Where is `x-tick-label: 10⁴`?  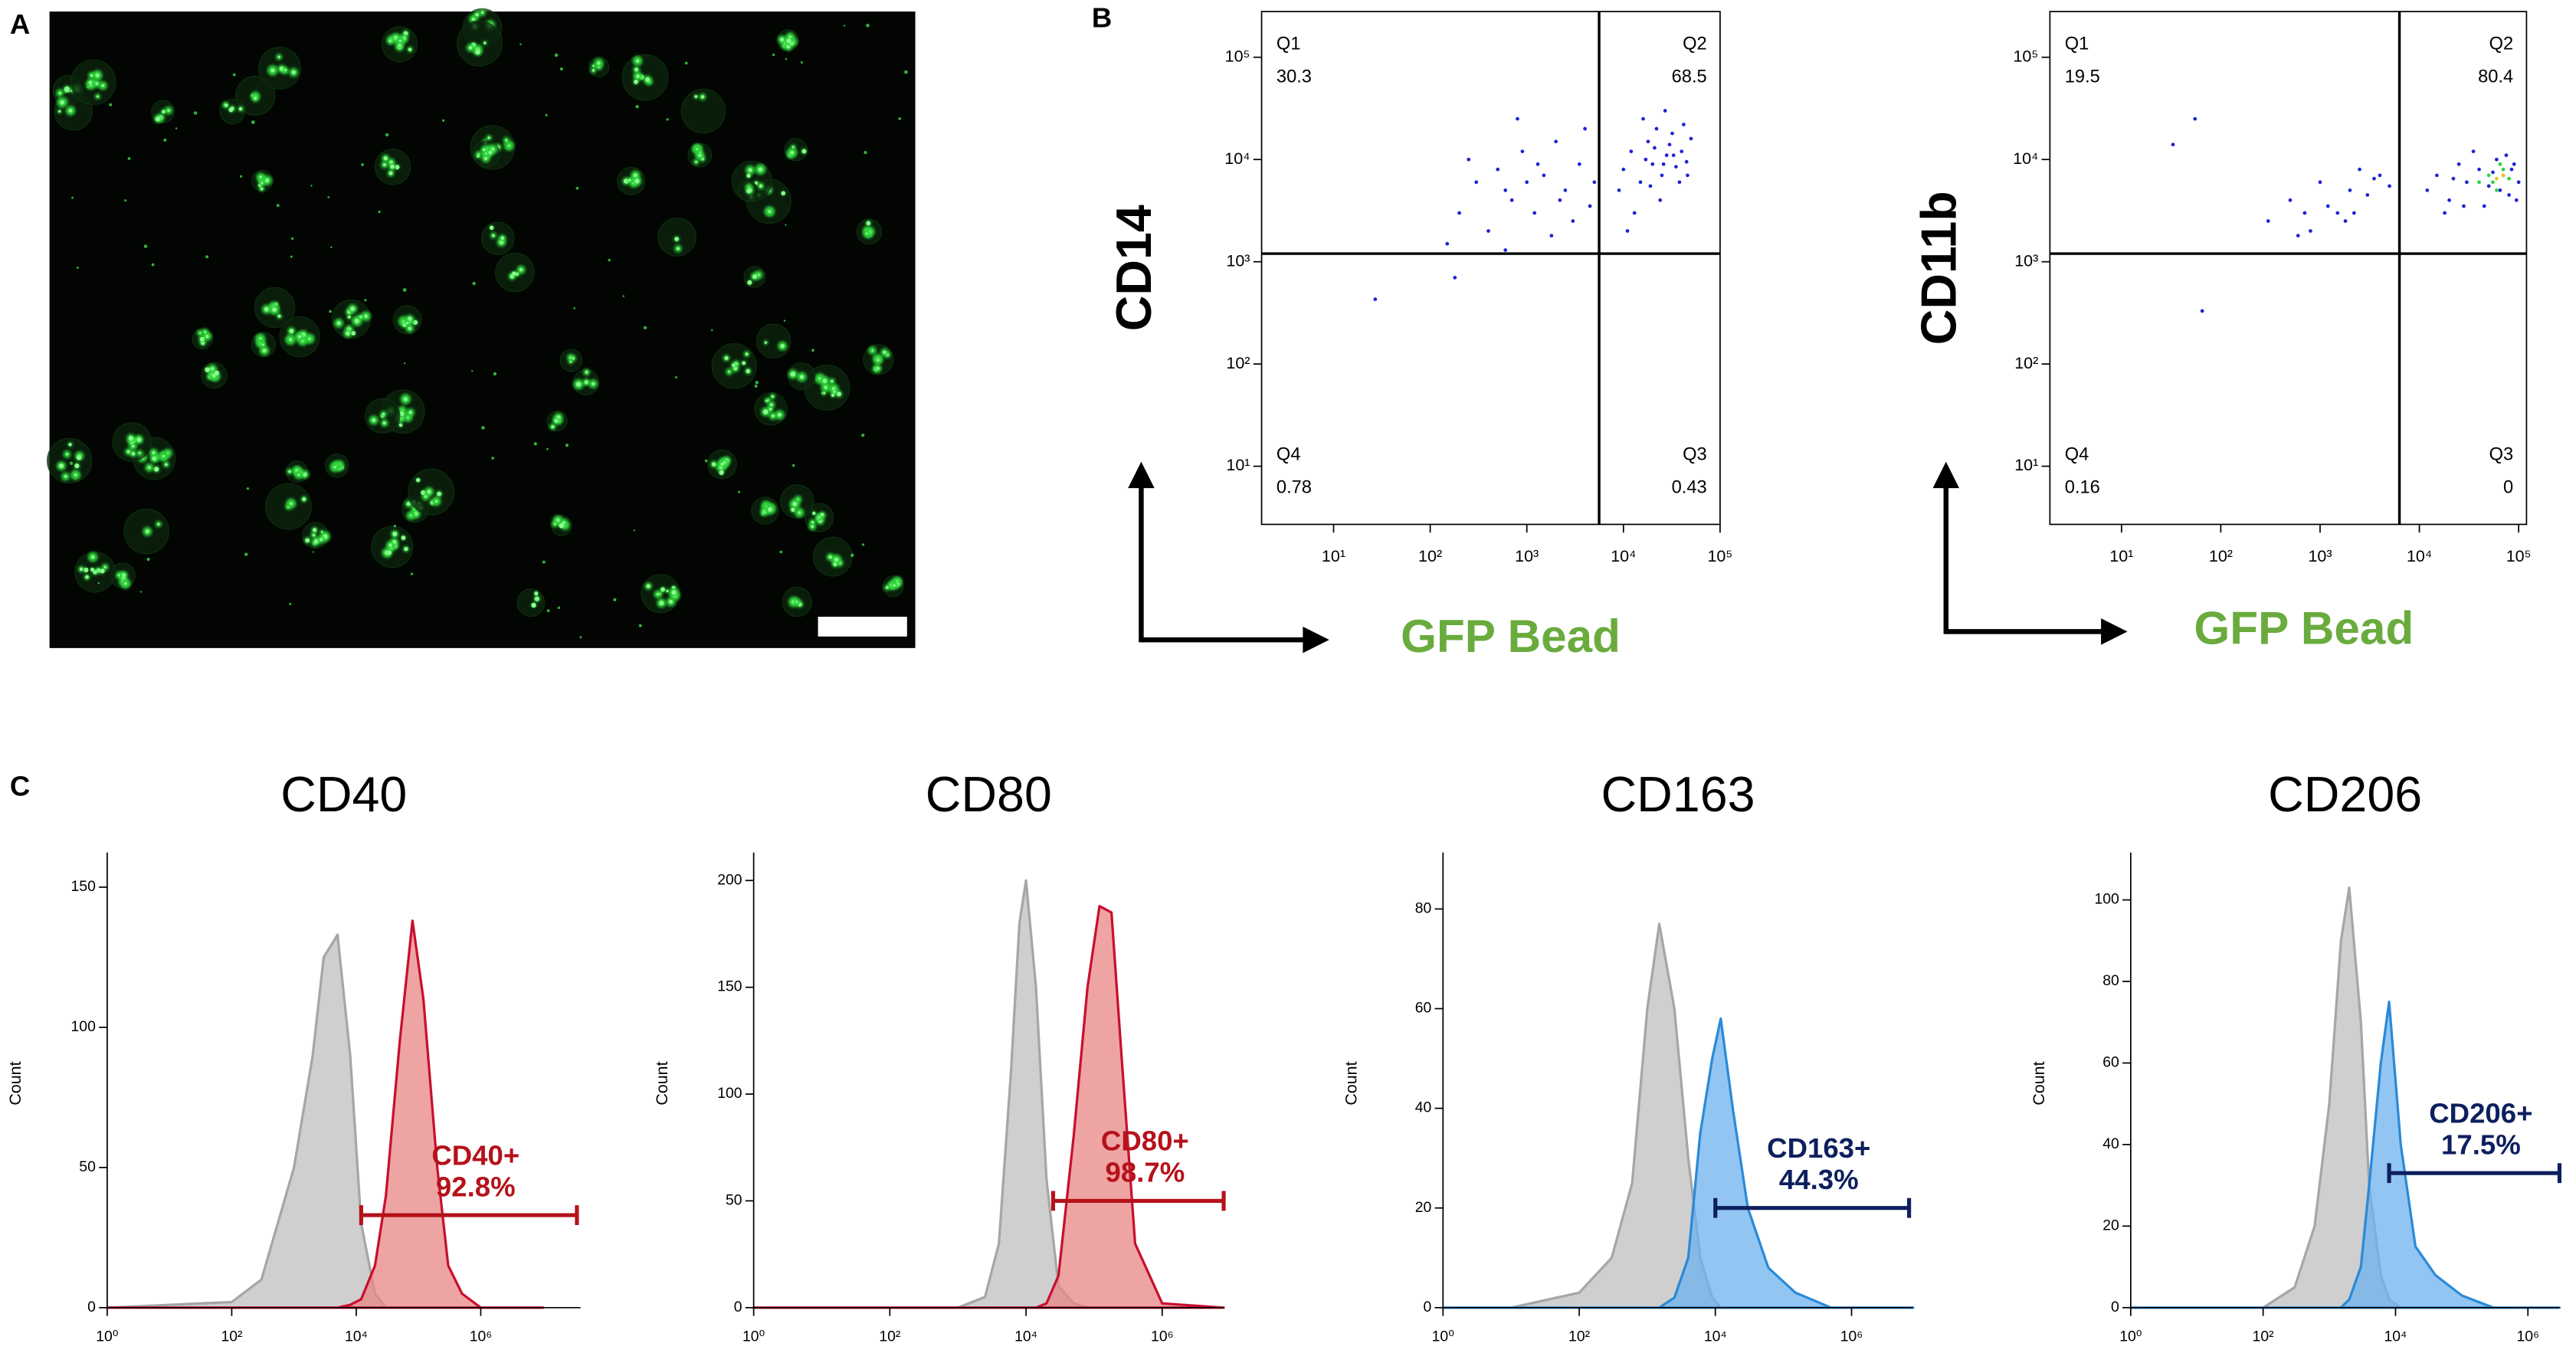 x-tick-label: 10⁴ is located at coordinates (1716, 1336).